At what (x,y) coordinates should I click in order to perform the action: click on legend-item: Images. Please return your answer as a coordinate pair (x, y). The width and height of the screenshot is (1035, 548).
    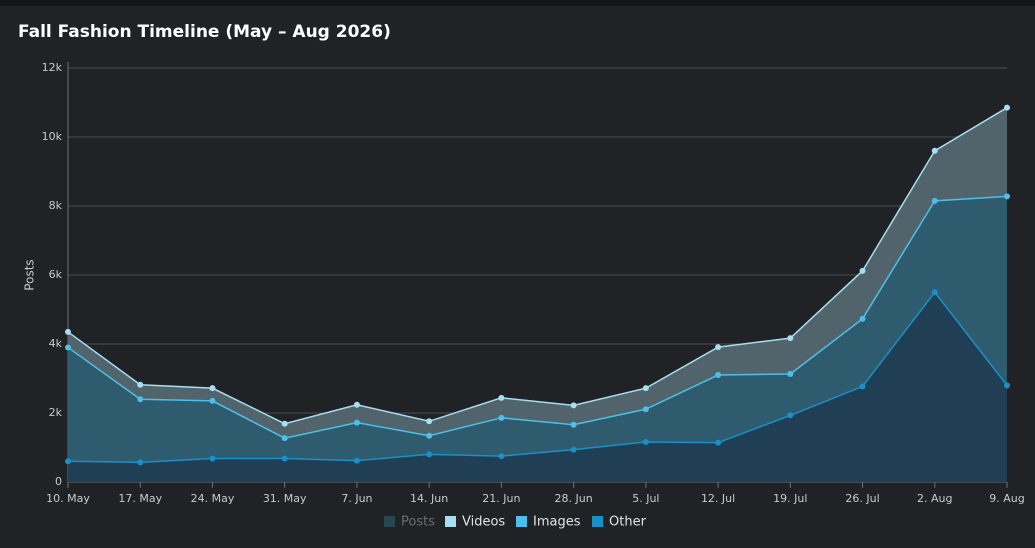
    Looking at the image, I should click on (548, 522).